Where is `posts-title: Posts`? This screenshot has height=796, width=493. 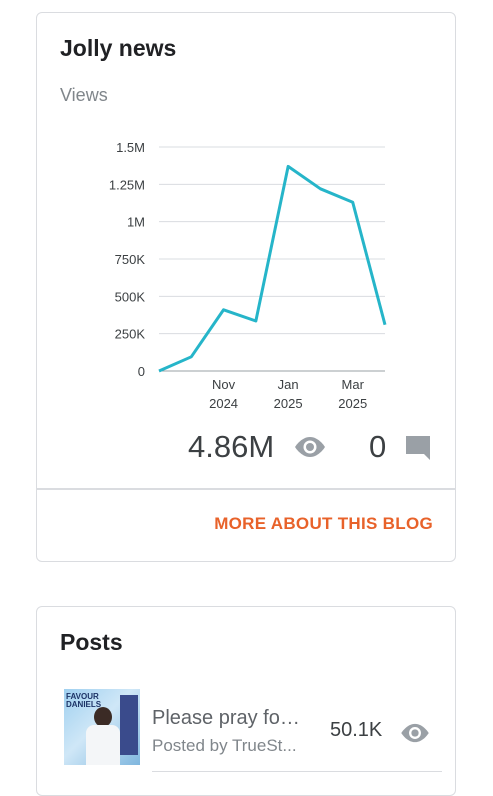
posts-title: Posts is located at coordinates (91, 642).